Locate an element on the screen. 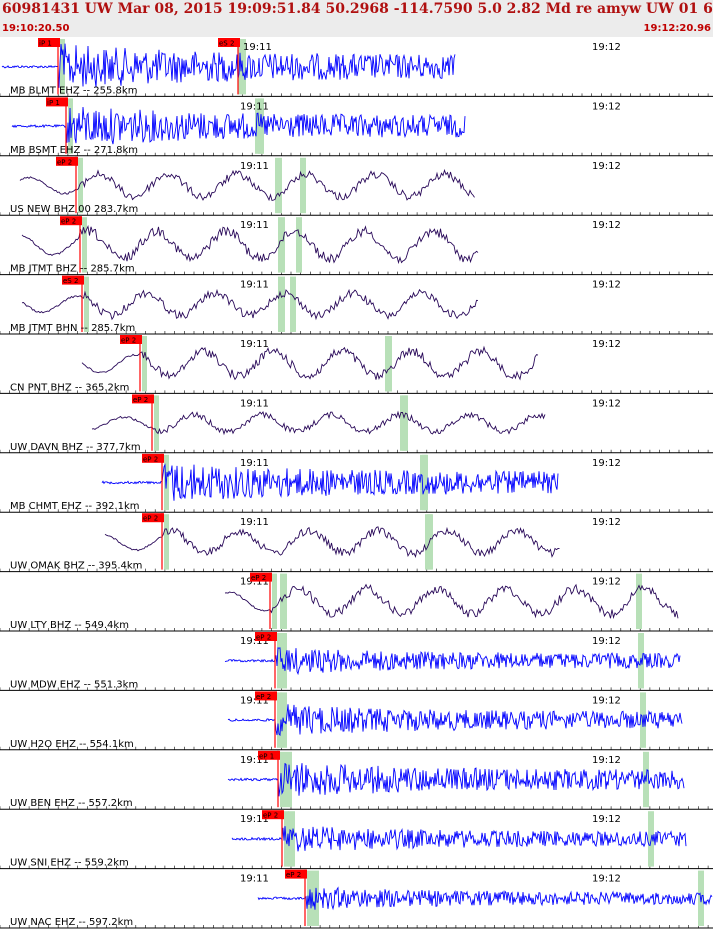 The height and width of the screenshot is (938, 713). trace-row: 19:11 19:12 eP 2 US NEW BHZ 00 283.7km is located at coordinates (356, 186).